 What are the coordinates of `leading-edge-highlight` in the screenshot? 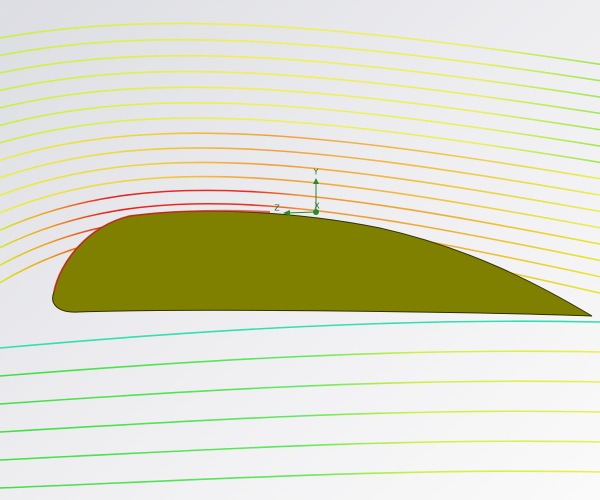 It's located at (162, 251).